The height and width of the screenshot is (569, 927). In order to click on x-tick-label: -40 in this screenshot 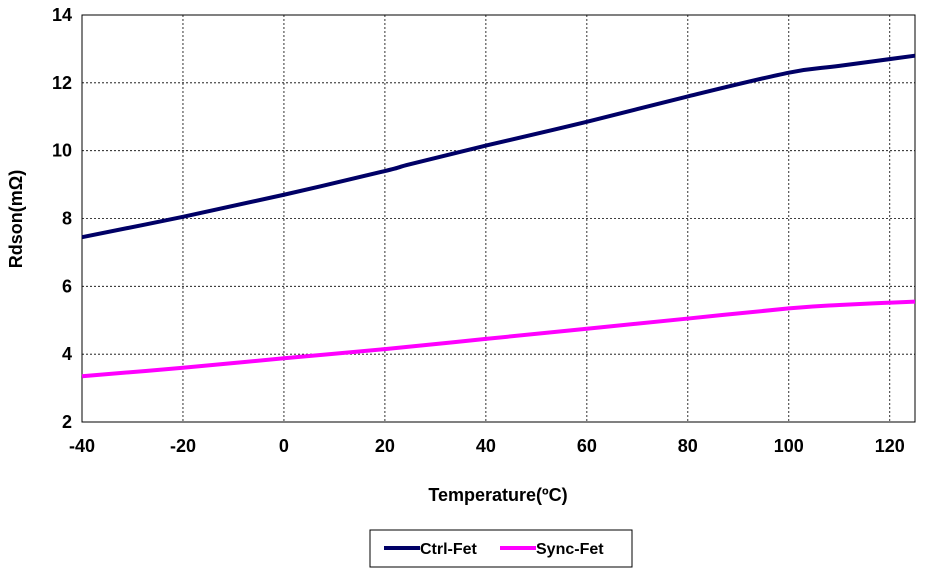, I will do `click(82, 446)`.